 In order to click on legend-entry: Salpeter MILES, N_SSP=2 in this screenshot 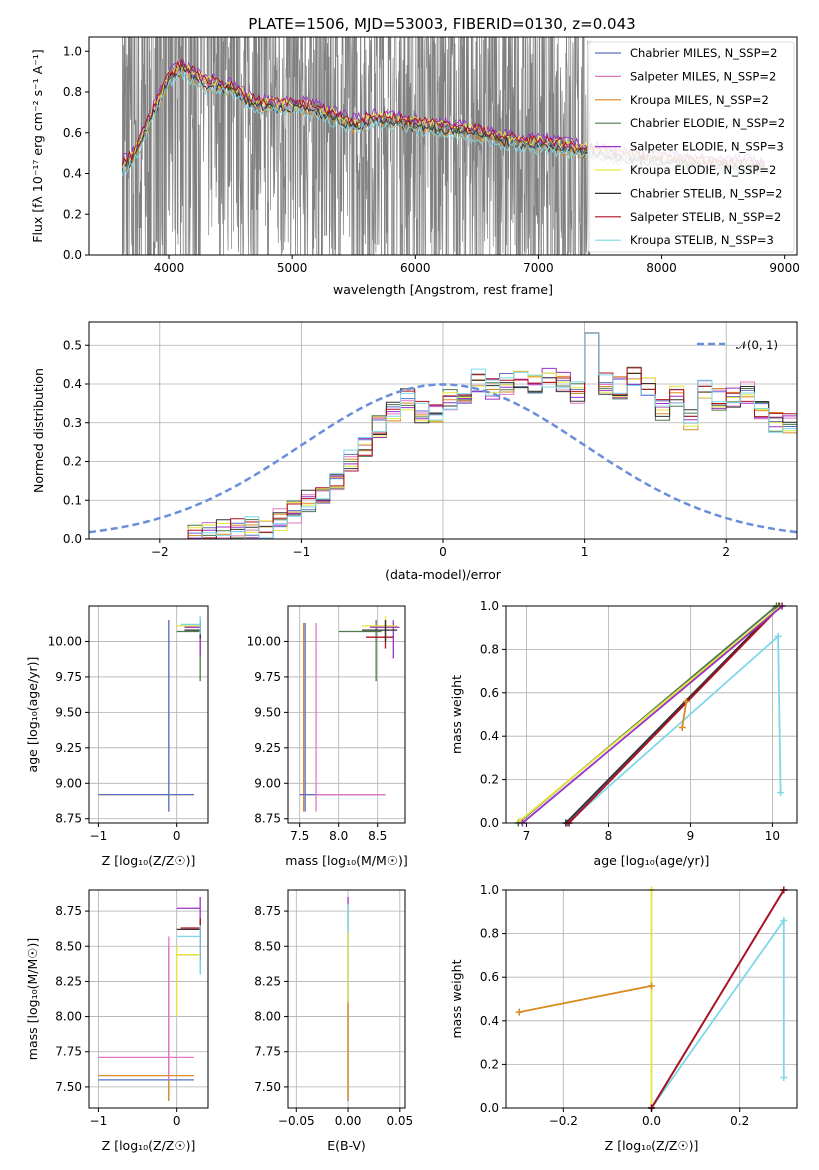, I will do `click(703, 76)`.